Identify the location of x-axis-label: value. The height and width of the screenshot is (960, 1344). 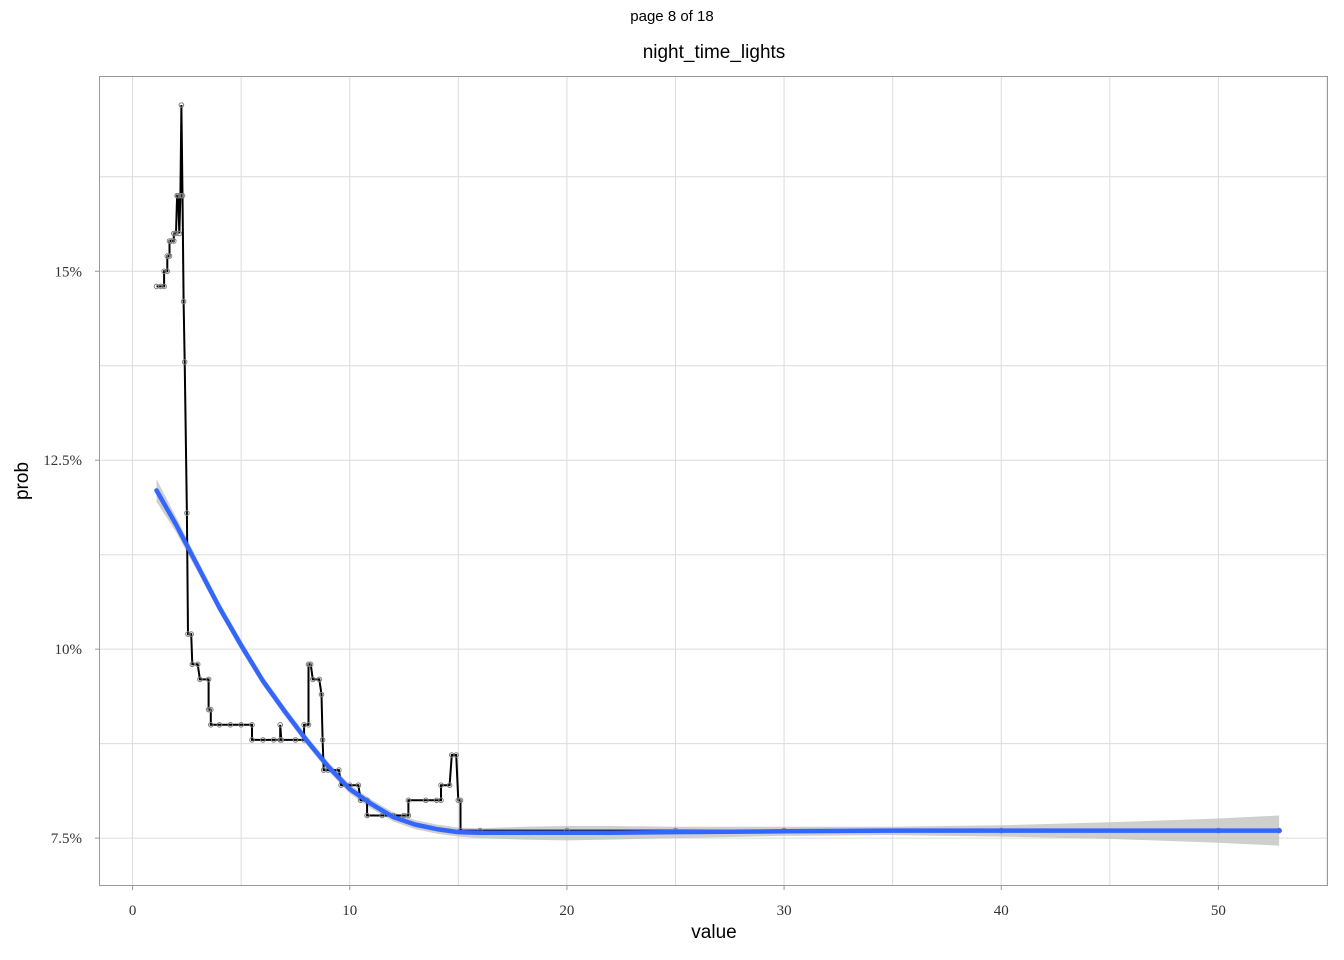
(713, 932).